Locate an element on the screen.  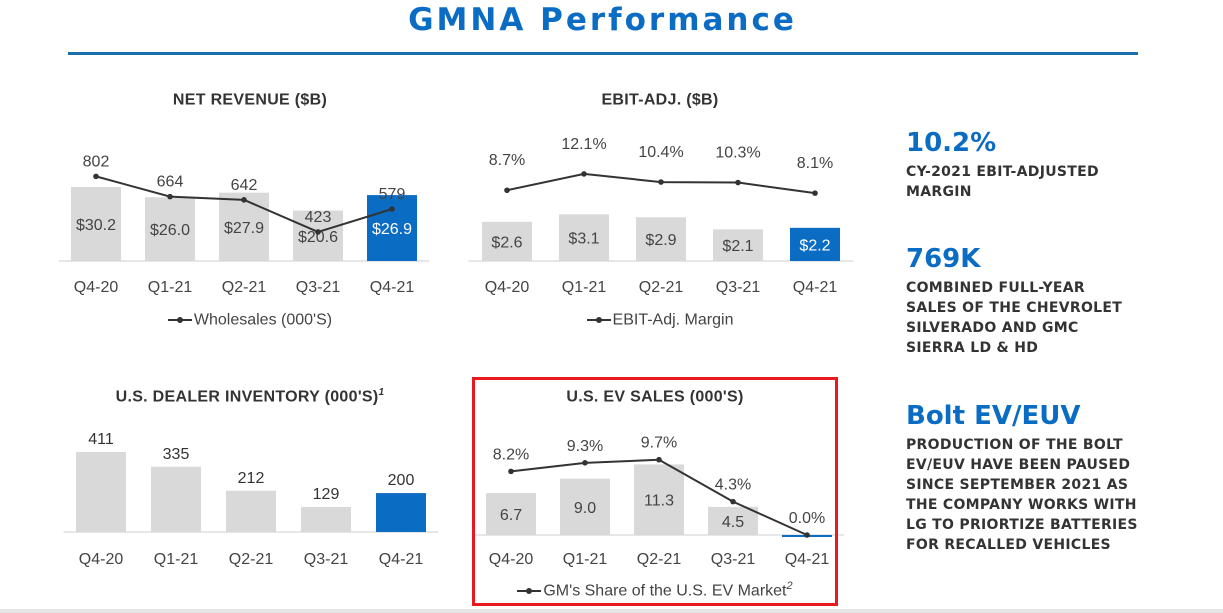
bar-data-label: $2.2 is located at coordinates (814, 245).